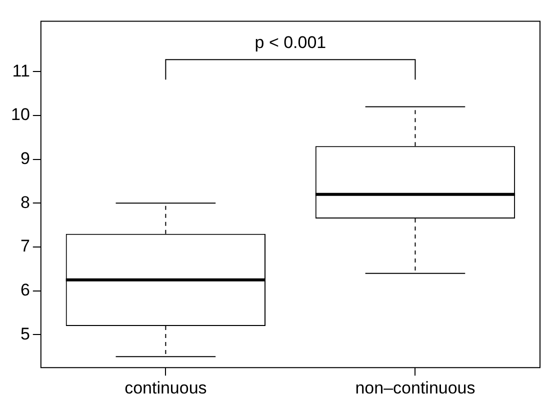  What do you see at coordinates (25, 246) in the screenshot?
I see `y-tick-label: 7` at bounding box center [25, 246].